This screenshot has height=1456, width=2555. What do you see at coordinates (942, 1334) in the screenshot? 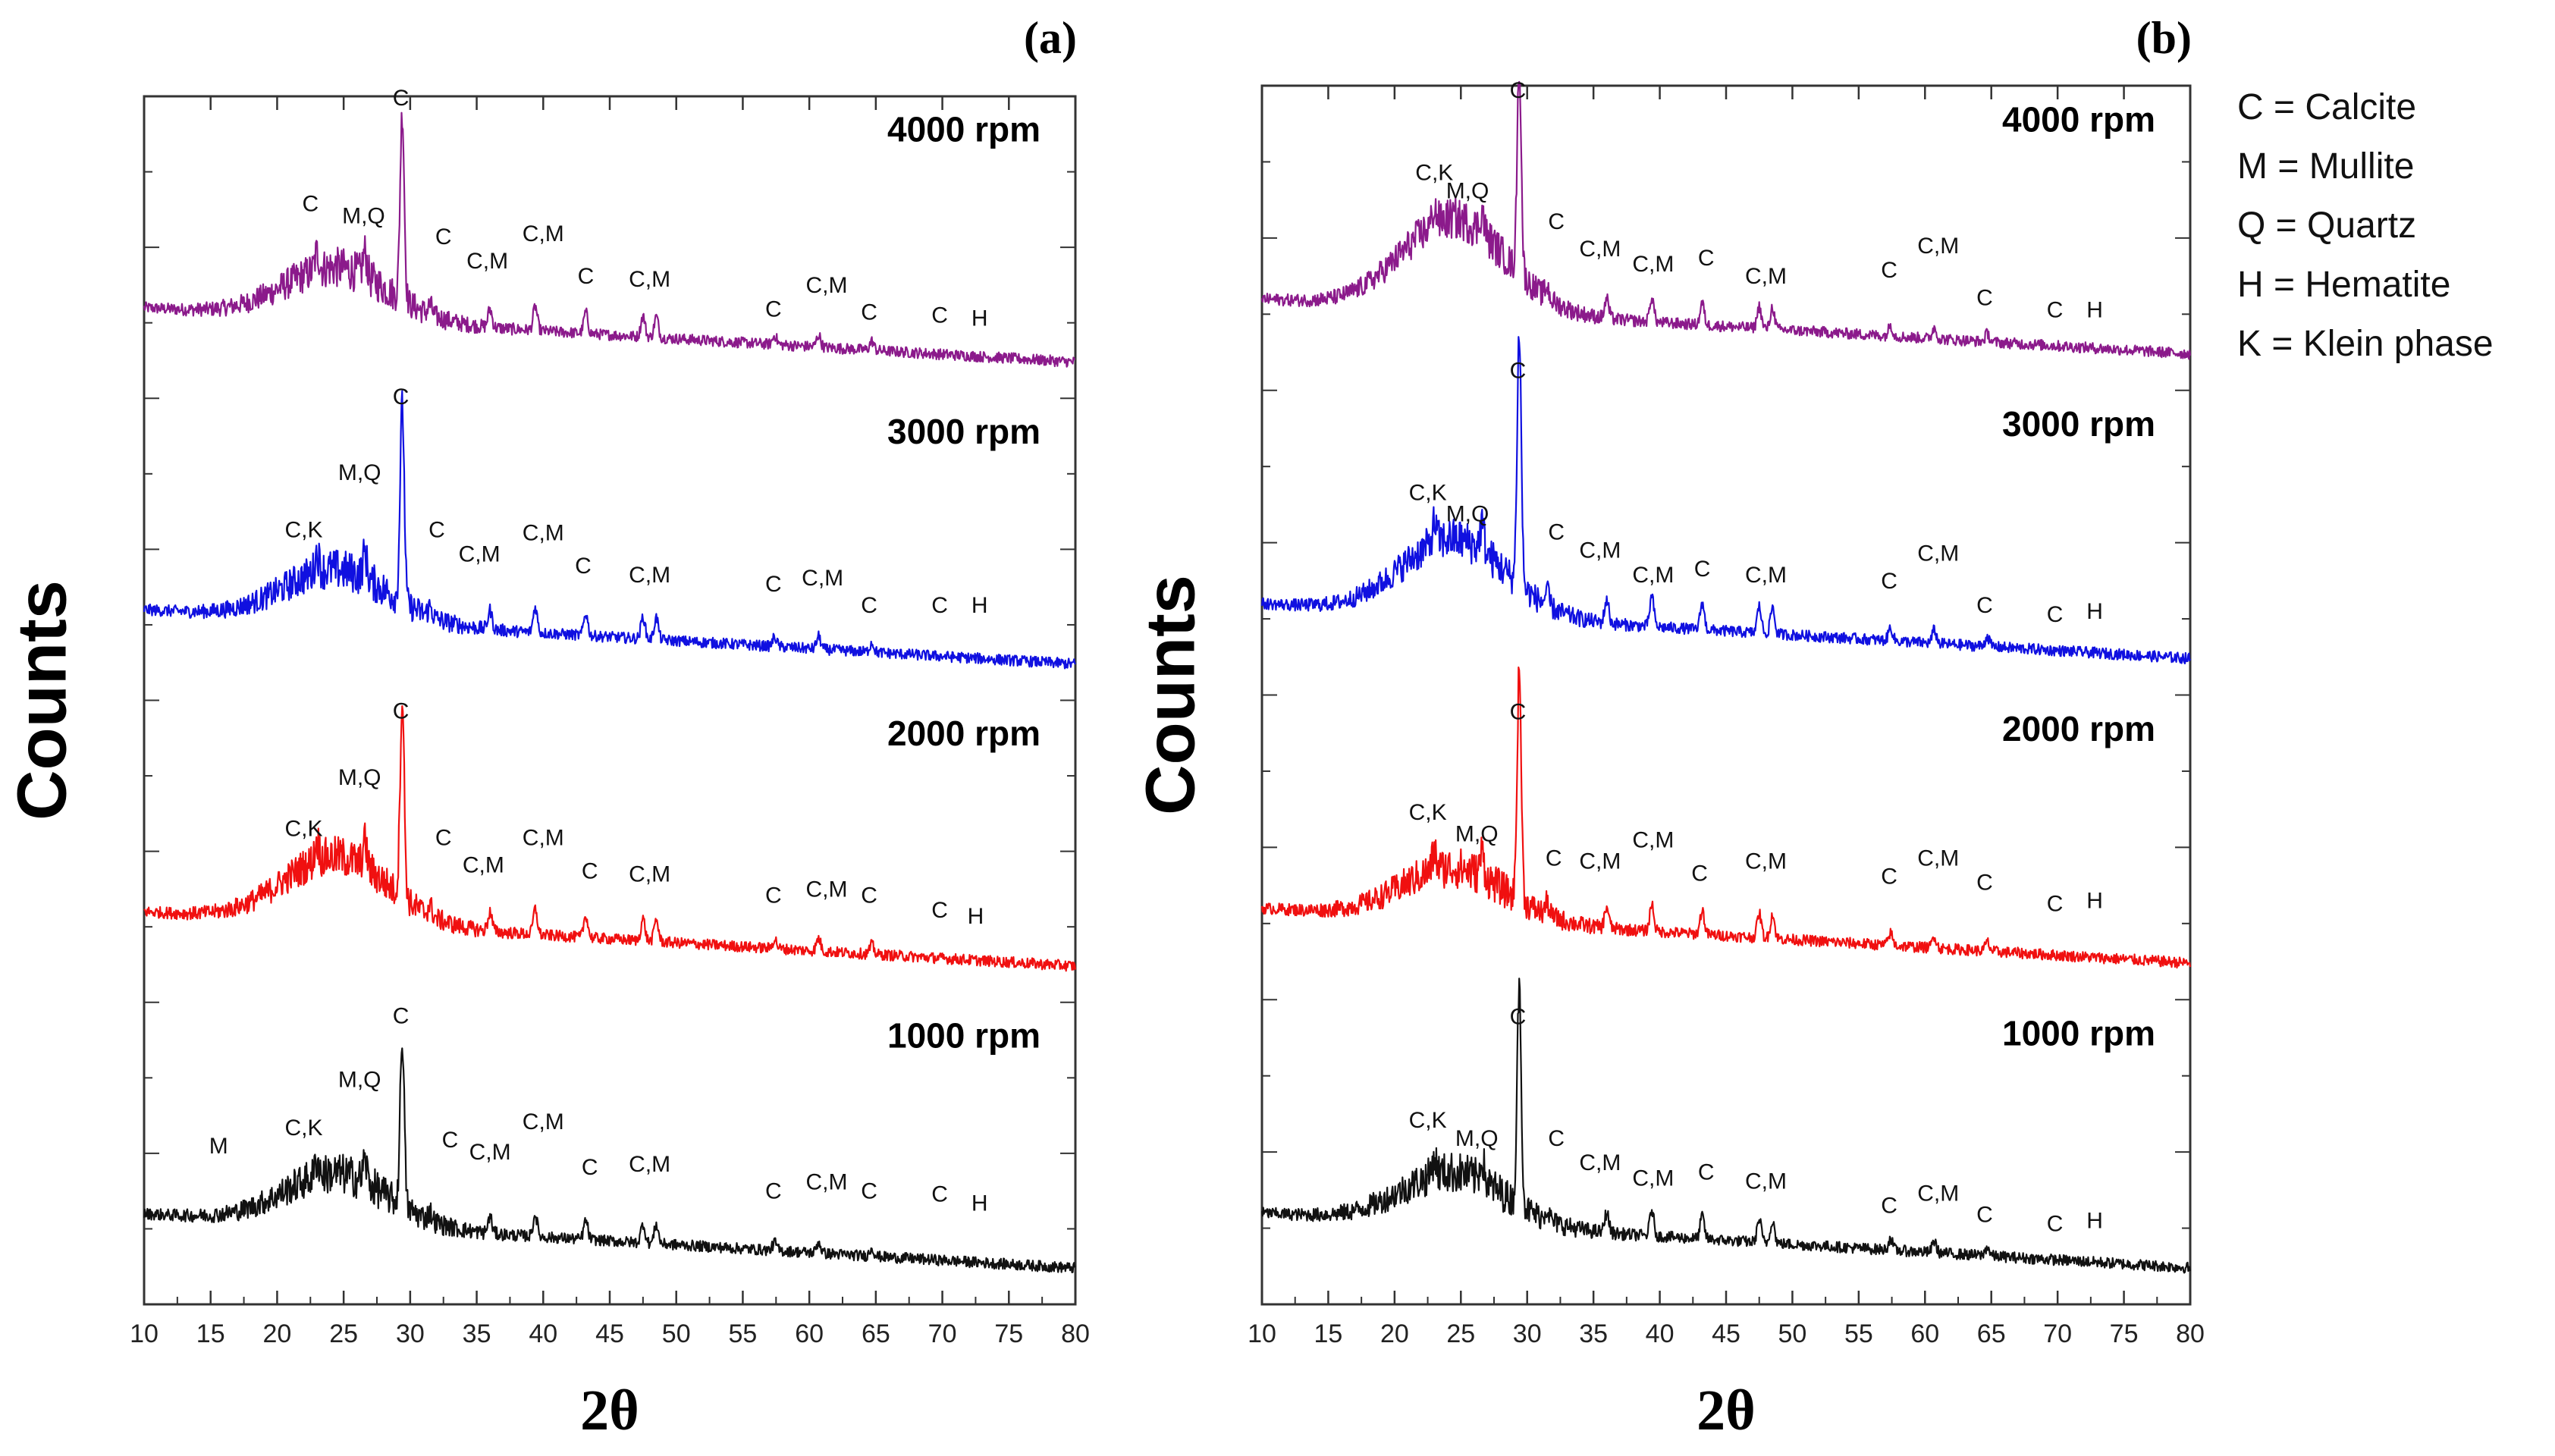
I see `x-tick-label: 70` at bounding box center [942, 1334].